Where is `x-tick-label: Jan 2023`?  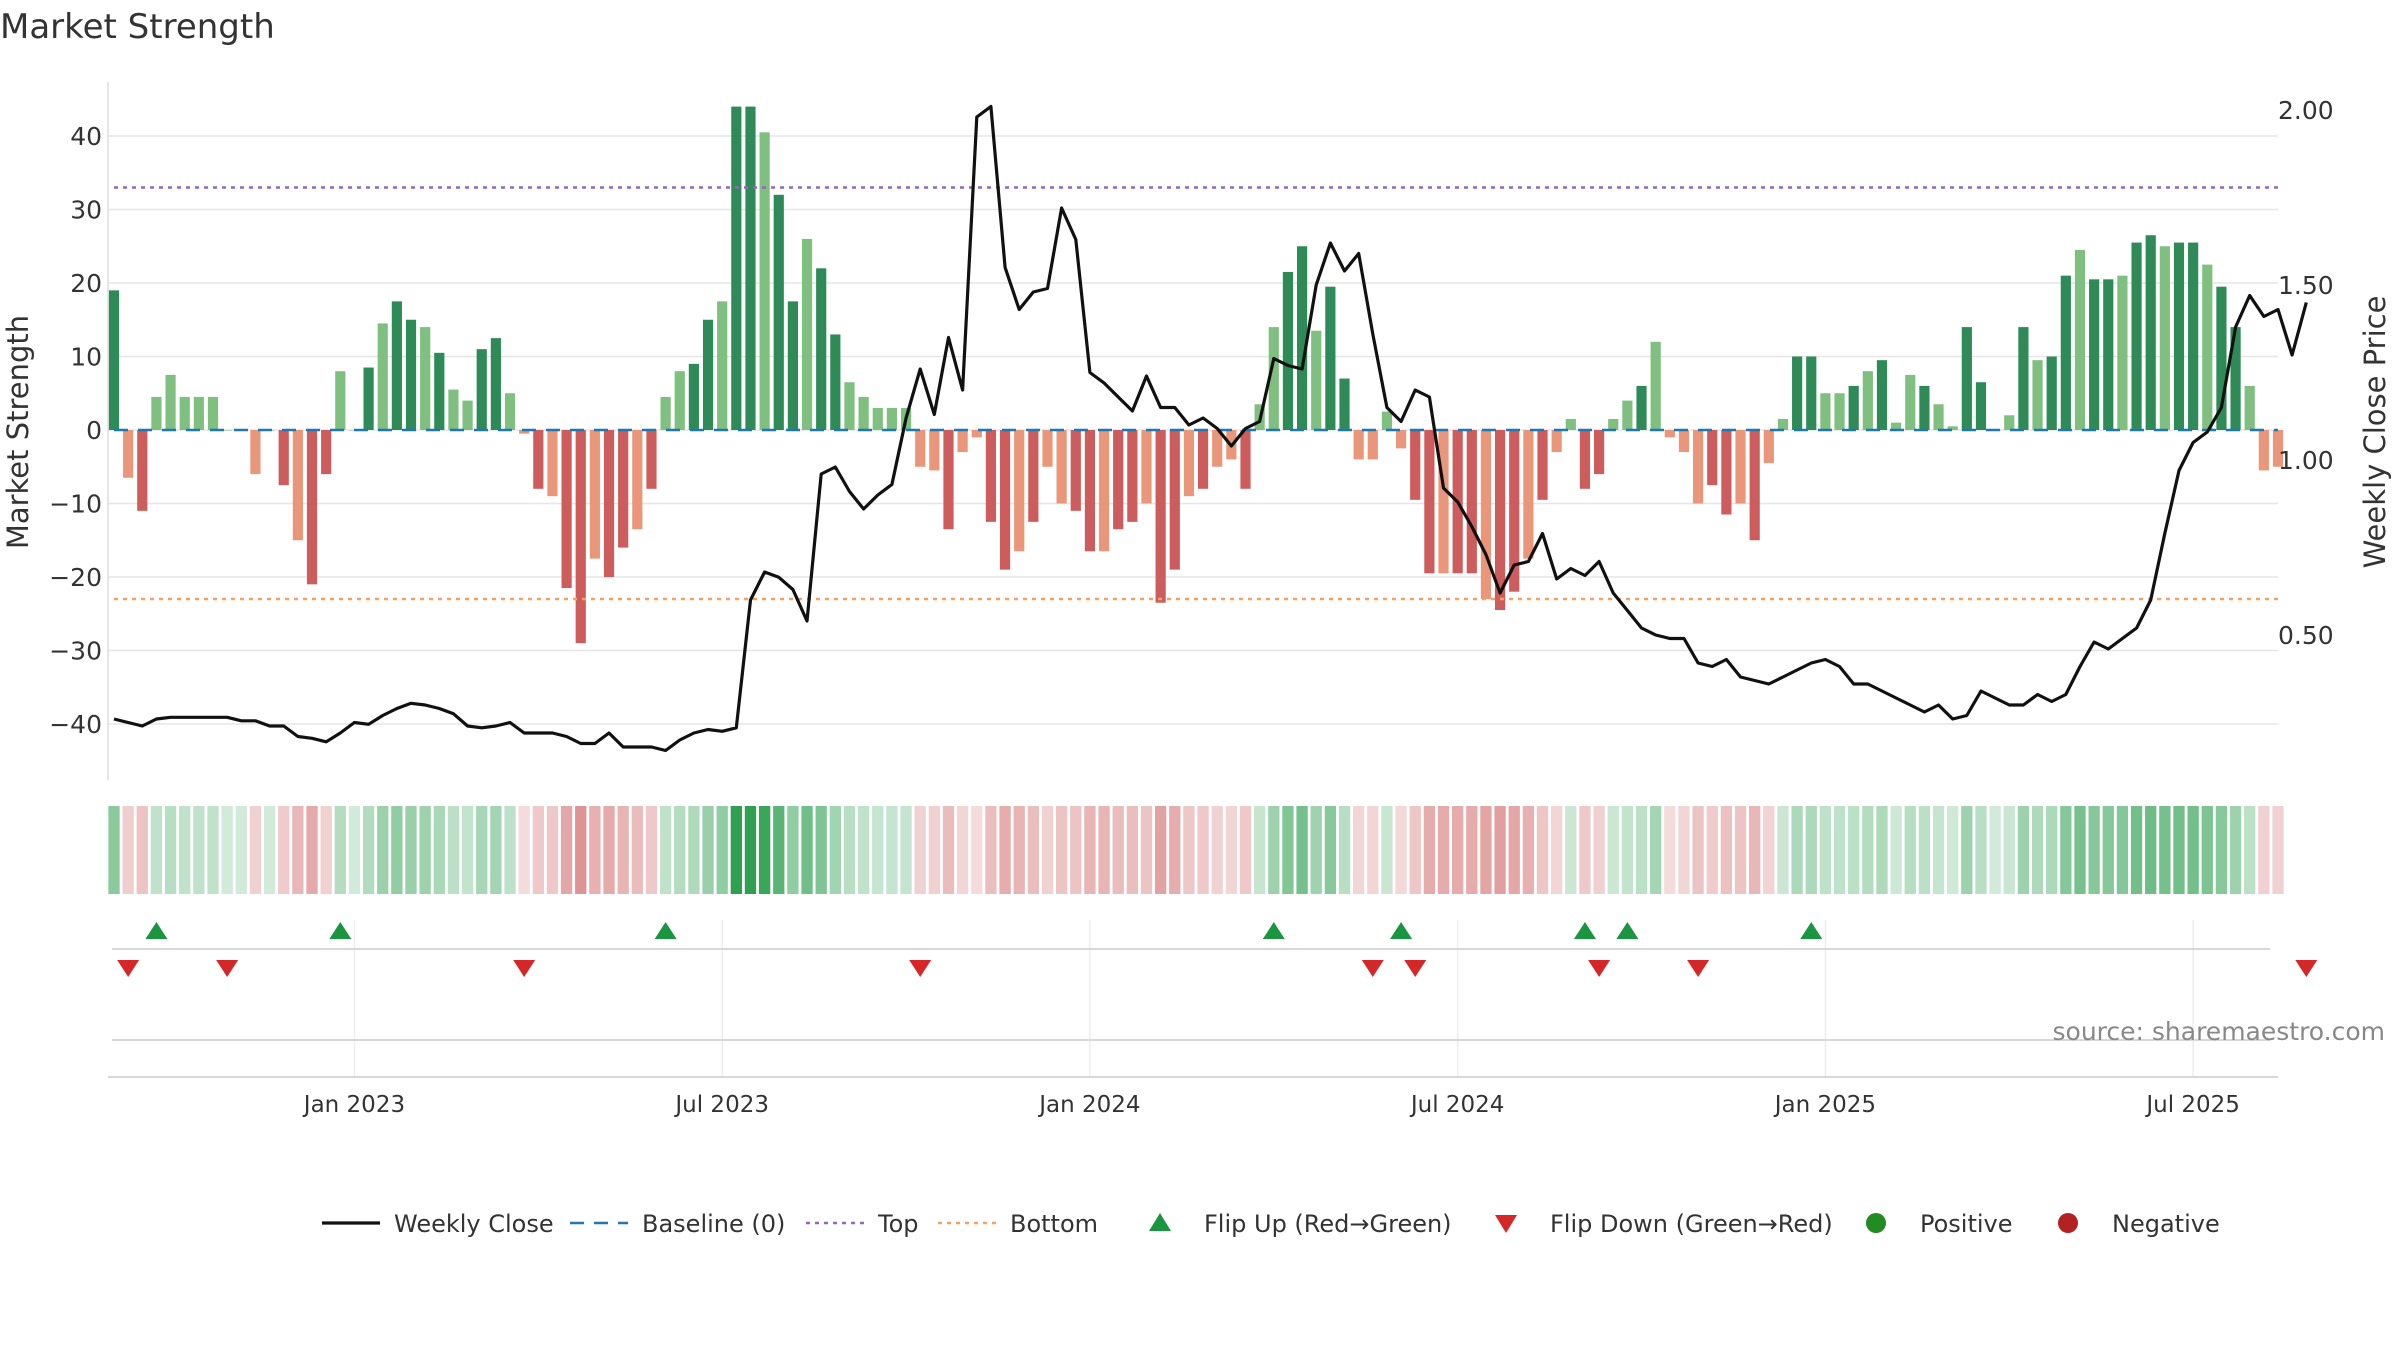 x-tick-label: Jan 2023 is located at coordinates (353, 1105).